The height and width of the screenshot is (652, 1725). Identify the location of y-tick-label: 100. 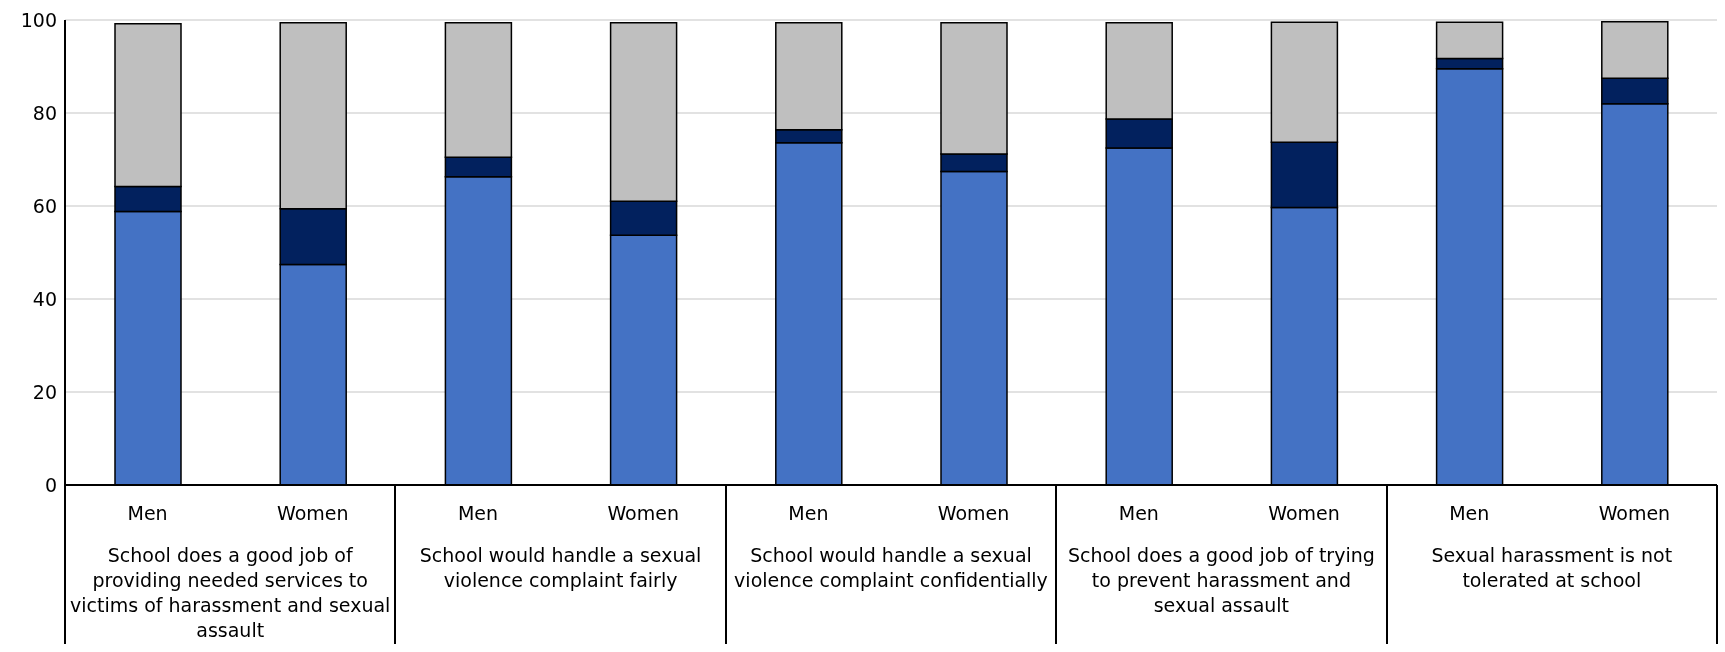
(38, 19).